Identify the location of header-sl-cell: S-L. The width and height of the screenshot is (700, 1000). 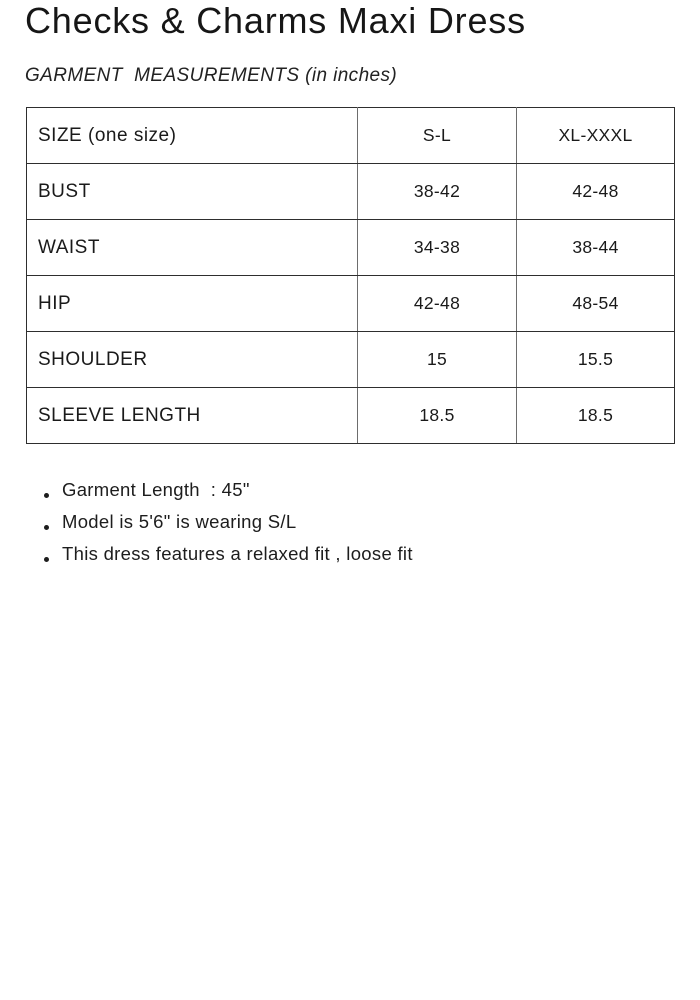
(437, 135).